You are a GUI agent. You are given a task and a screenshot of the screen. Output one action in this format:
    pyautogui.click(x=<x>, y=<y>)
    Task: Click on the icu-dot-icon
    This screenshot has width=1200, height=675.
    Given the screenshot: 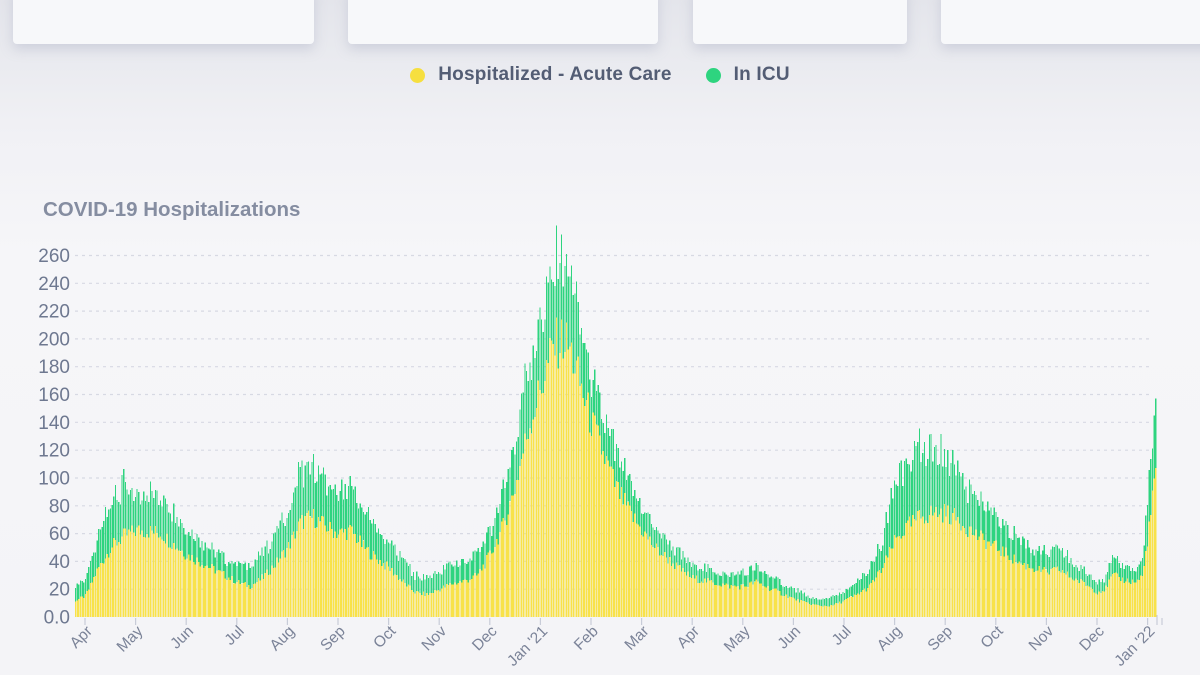 What is the action you would take?
    pyautogui.click(x=713, y=75)
    